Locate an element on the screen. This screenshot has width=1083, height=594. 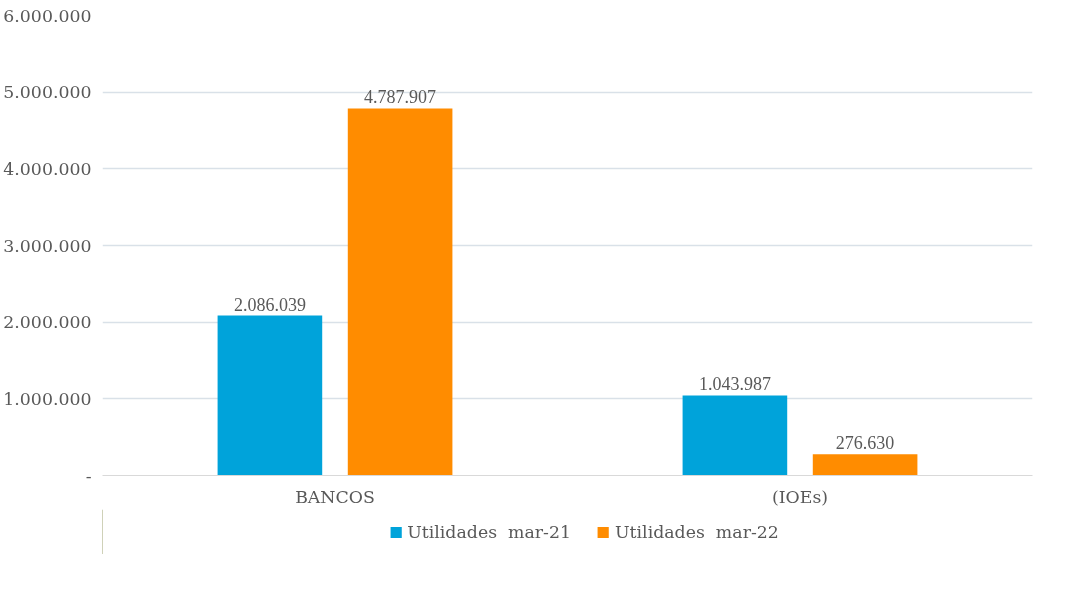
y-tick-label: 2.000.000 is located at coordinates (47, 322).